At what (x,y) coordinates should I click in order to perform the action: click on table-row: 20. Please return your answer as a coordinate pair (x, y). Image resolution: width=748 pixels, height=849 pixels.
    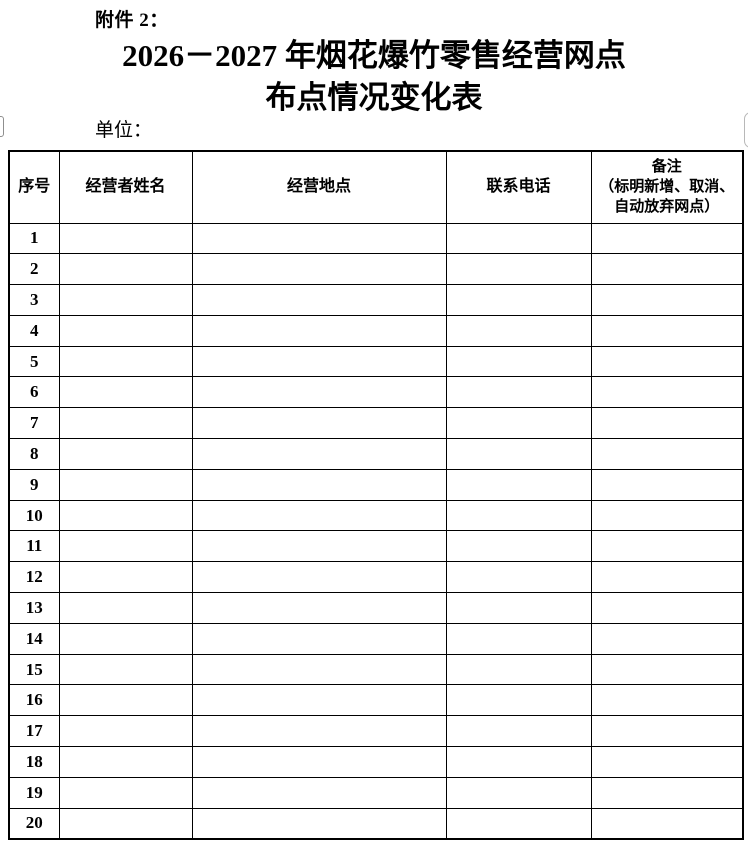
    Looking at the image, I should click on (376, 823).